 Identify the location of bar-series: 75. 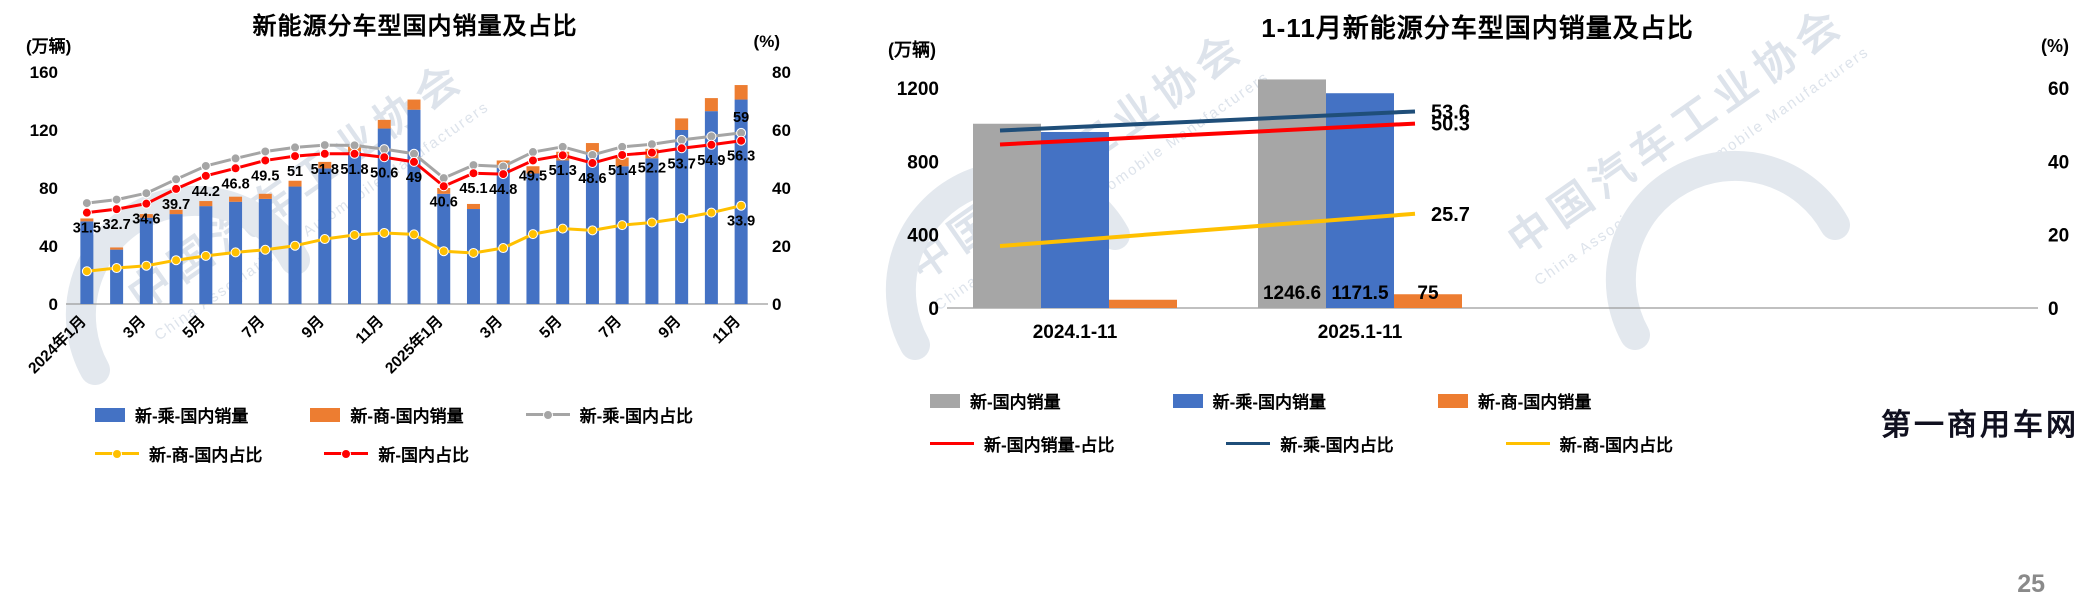
(1285, 295).